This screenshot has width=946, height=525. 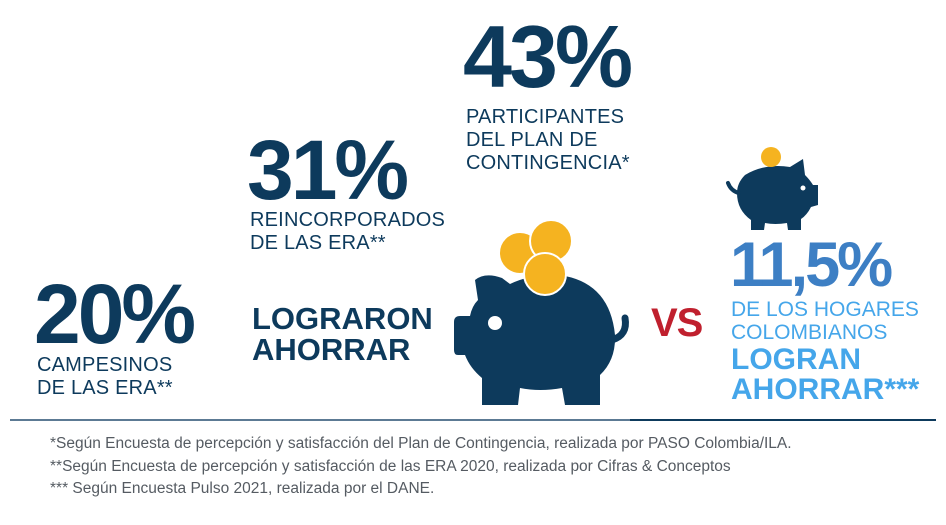 What do you see at coordinates (811, 265) in the screenshot?
I see `comparison-value: 11,5%` at bounding box center [811, 265].